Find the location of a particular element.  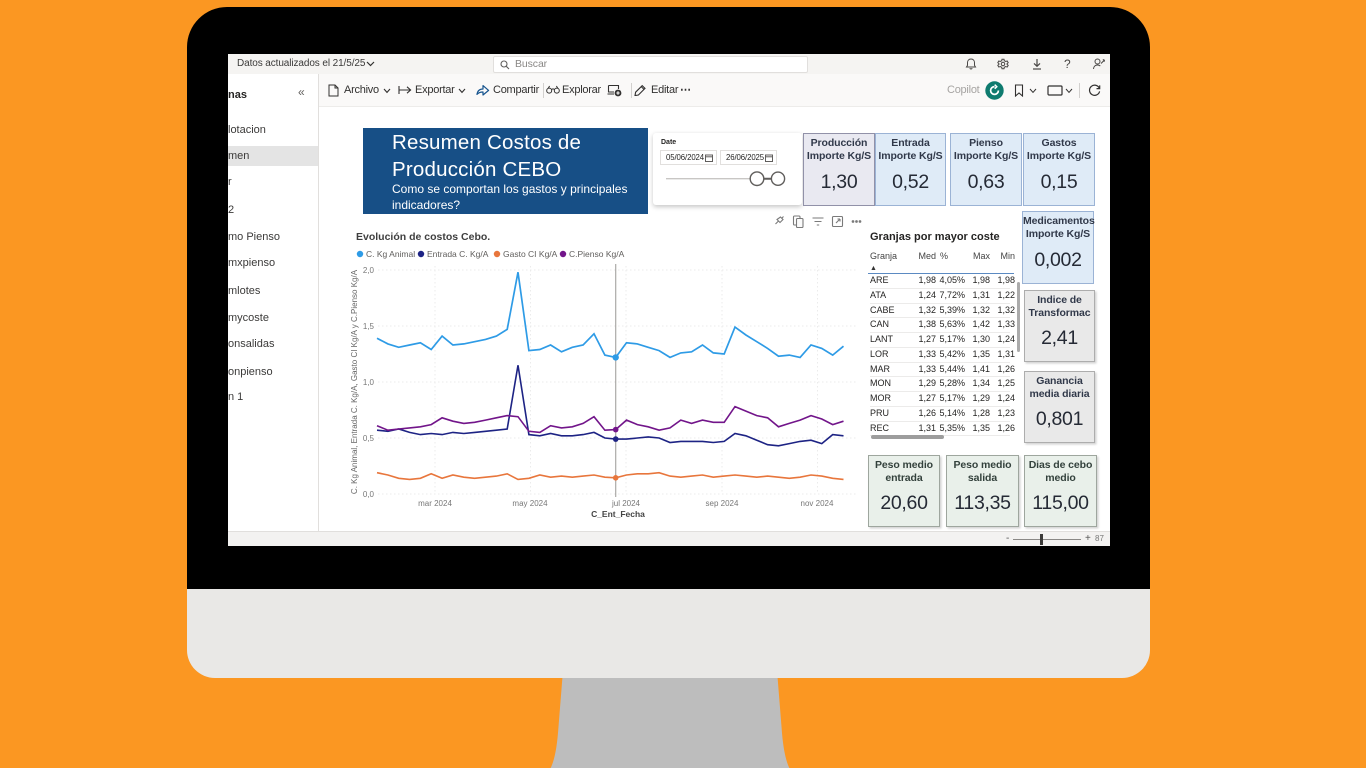

svg-text: Entrada C. Kg/A is located at coordinates (458, 254).